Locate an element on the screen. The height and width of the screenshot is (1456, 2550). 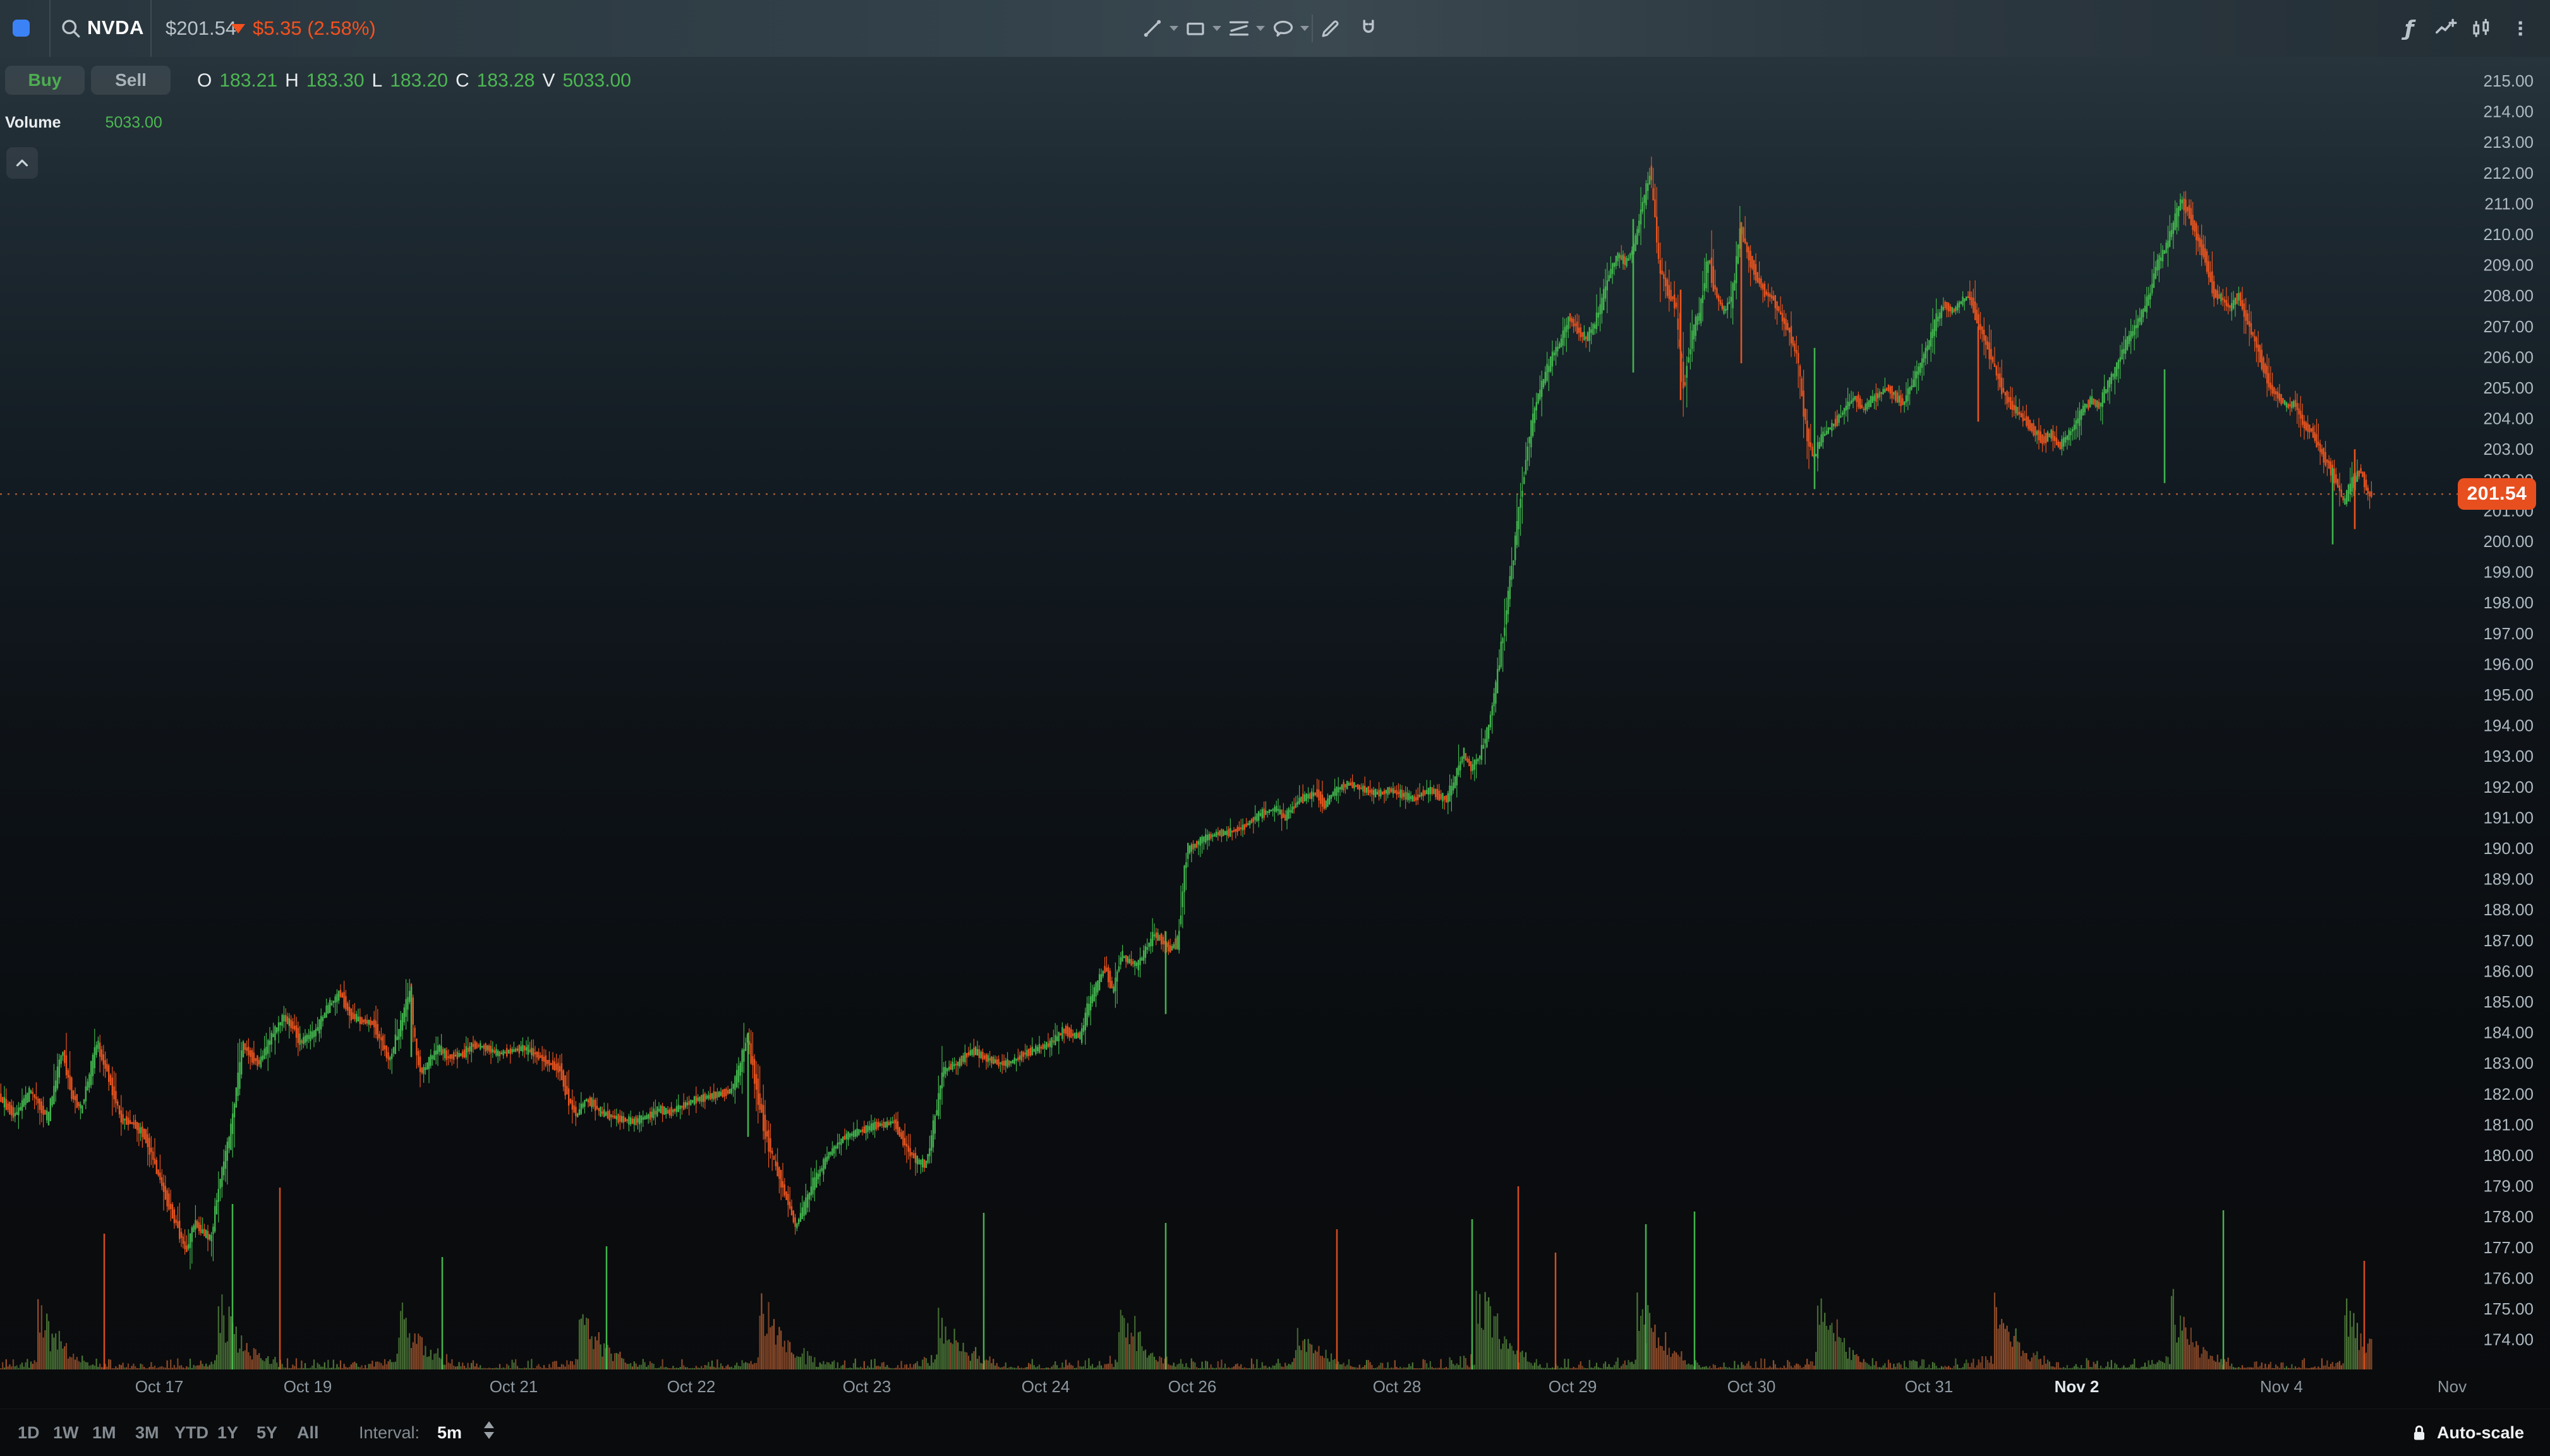
more-menu-button is located at coordinates (2520, 28).